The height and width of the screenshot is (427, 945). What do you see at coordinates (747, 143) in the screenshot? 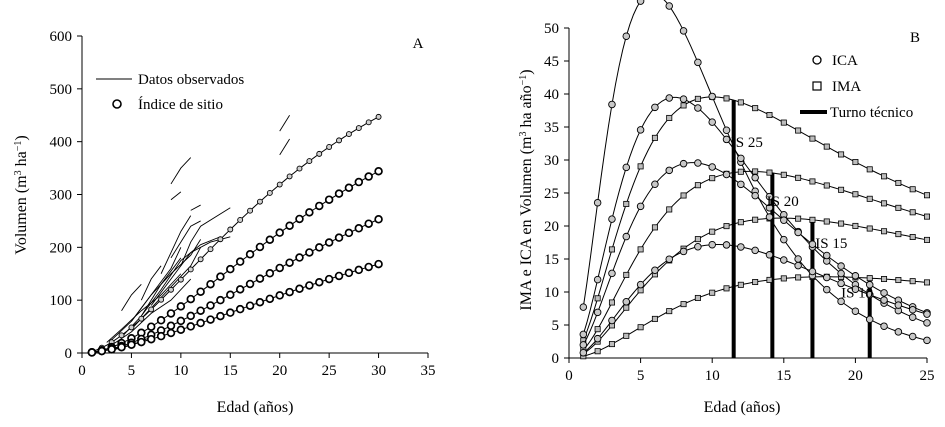
I see `site-index-annotation: IS 25` at bounding box center [747, 143].